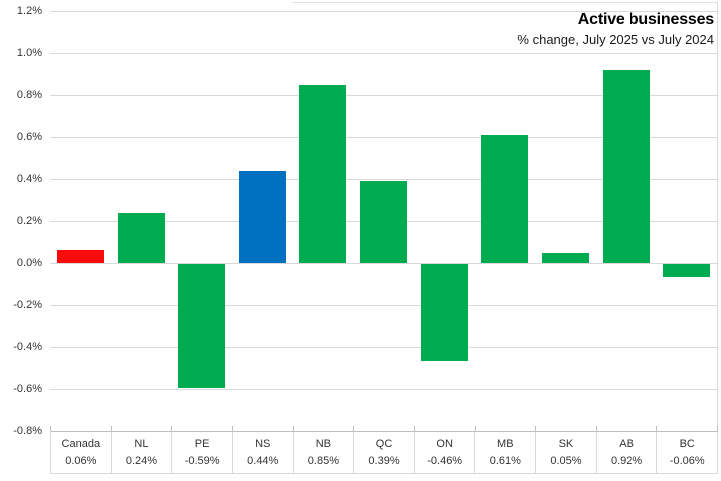 The height and width of the screenshot is (481, 721). I want to click on category-label: ON, so click(444, 443).